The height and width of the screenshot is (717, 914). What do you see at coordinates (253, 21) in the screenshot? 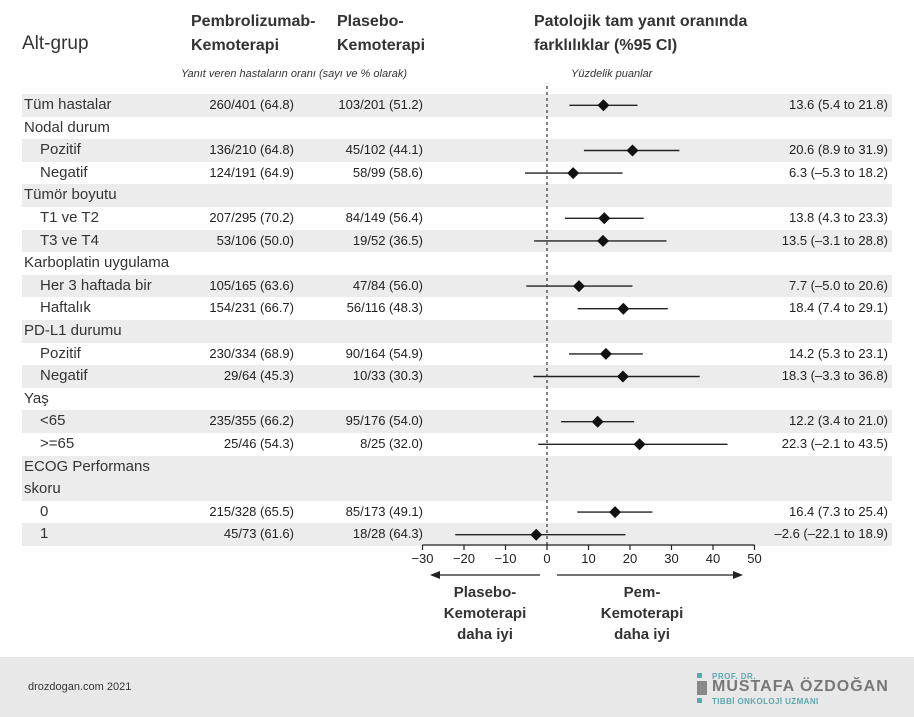
I see `pem-header-line1: Pembrolizumab-` at bounding box center [253, 21].